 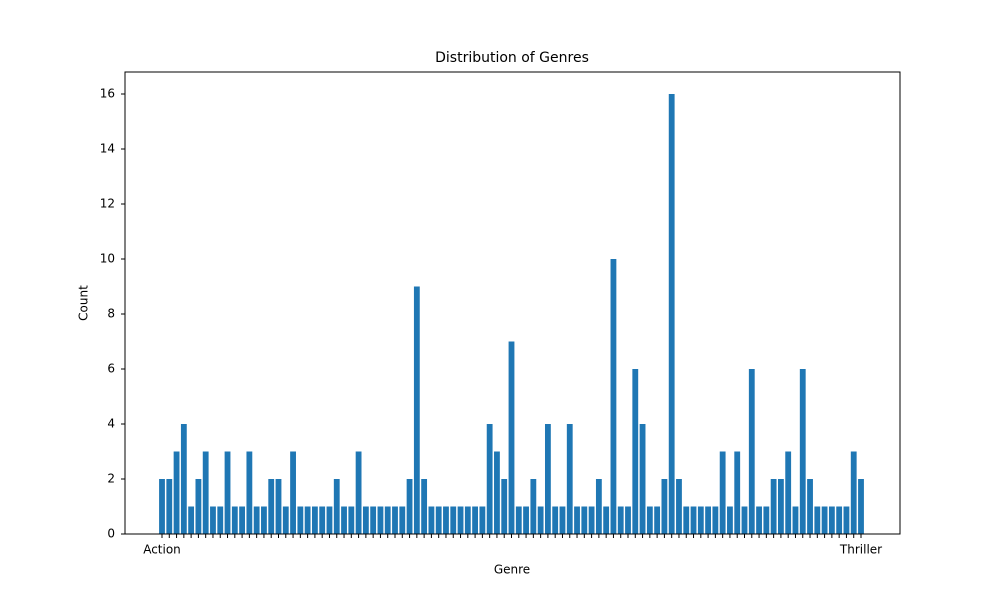 What do you see at coordinates (512, 58) in the screenshot?
I see `chart-title: Distribution of Genres` at bounding box center [512, 58].